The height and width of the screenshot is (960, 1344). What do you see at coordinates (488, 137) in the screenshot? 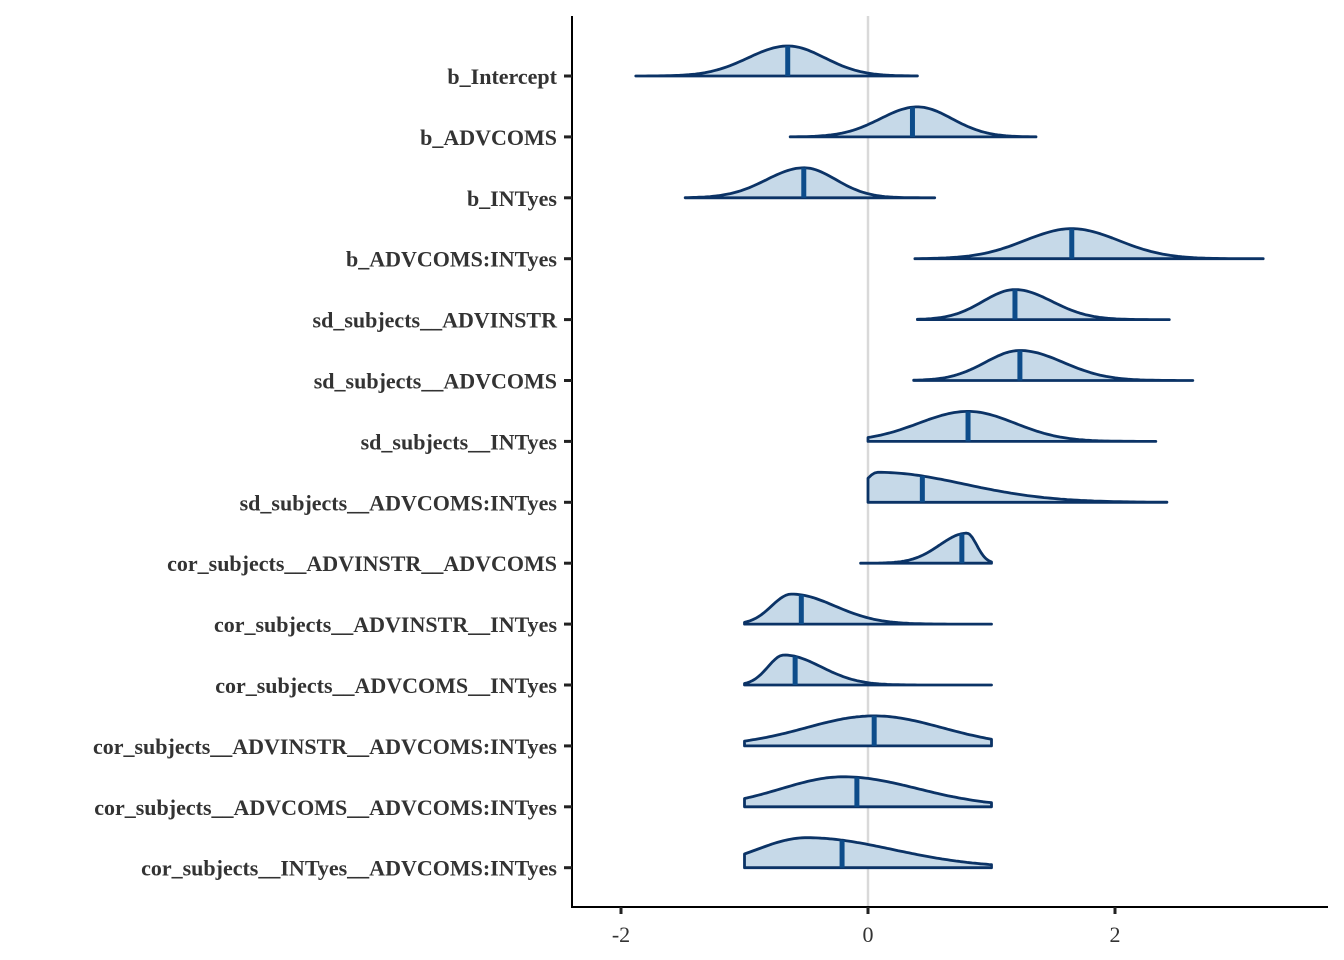
I see `y-tick-label: b_ADVCOMS` at bounding box center [488, 137].